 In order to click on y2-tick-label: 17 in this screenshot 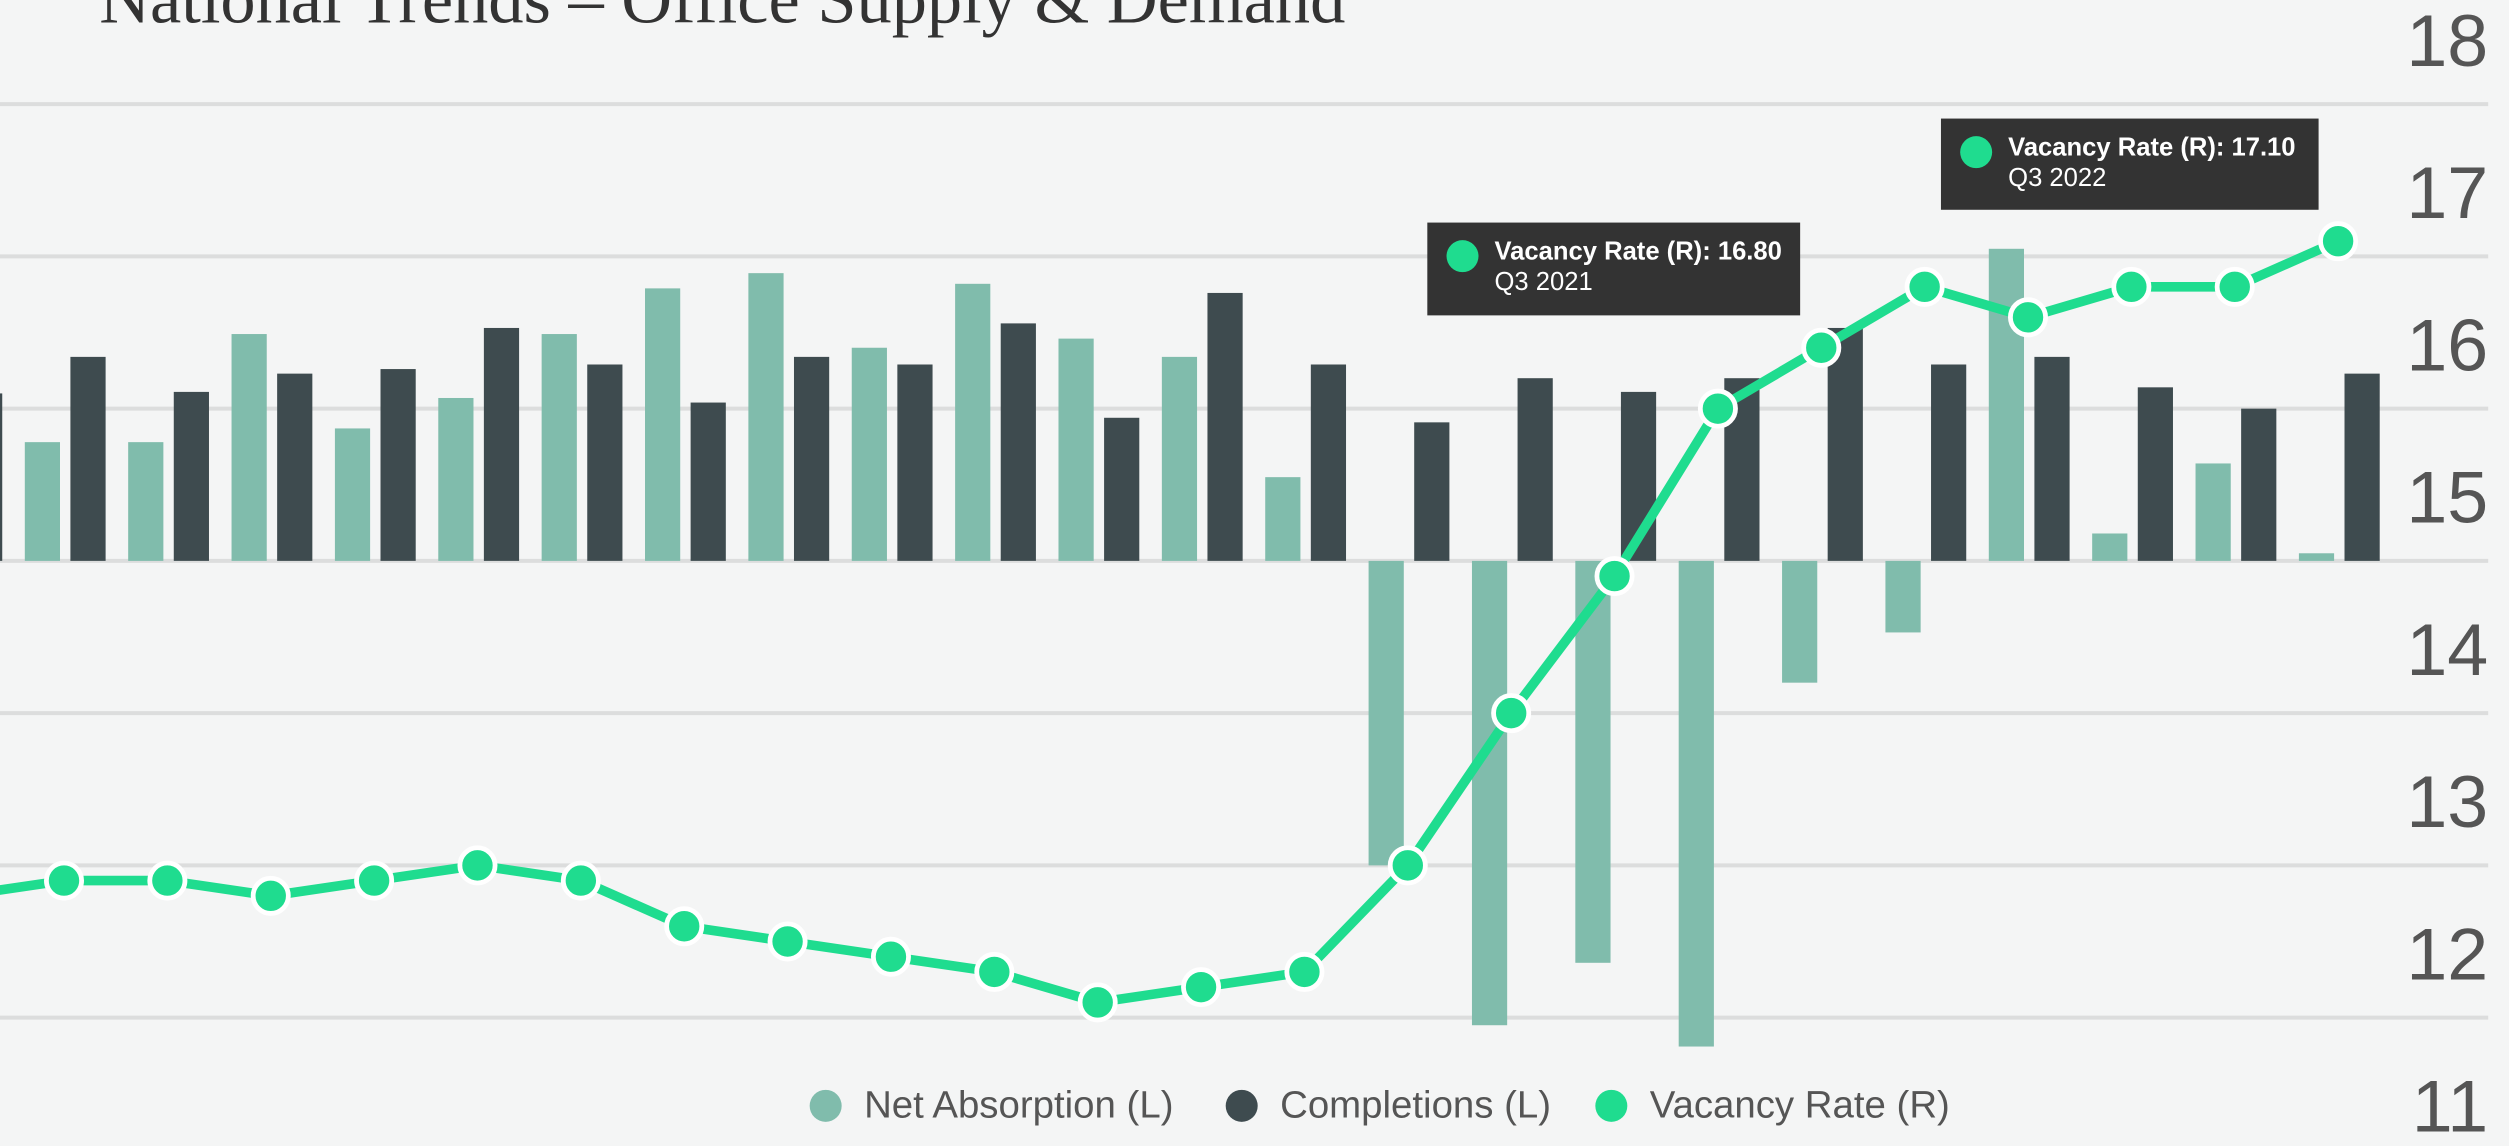, I will do `click(2447, 192)`.